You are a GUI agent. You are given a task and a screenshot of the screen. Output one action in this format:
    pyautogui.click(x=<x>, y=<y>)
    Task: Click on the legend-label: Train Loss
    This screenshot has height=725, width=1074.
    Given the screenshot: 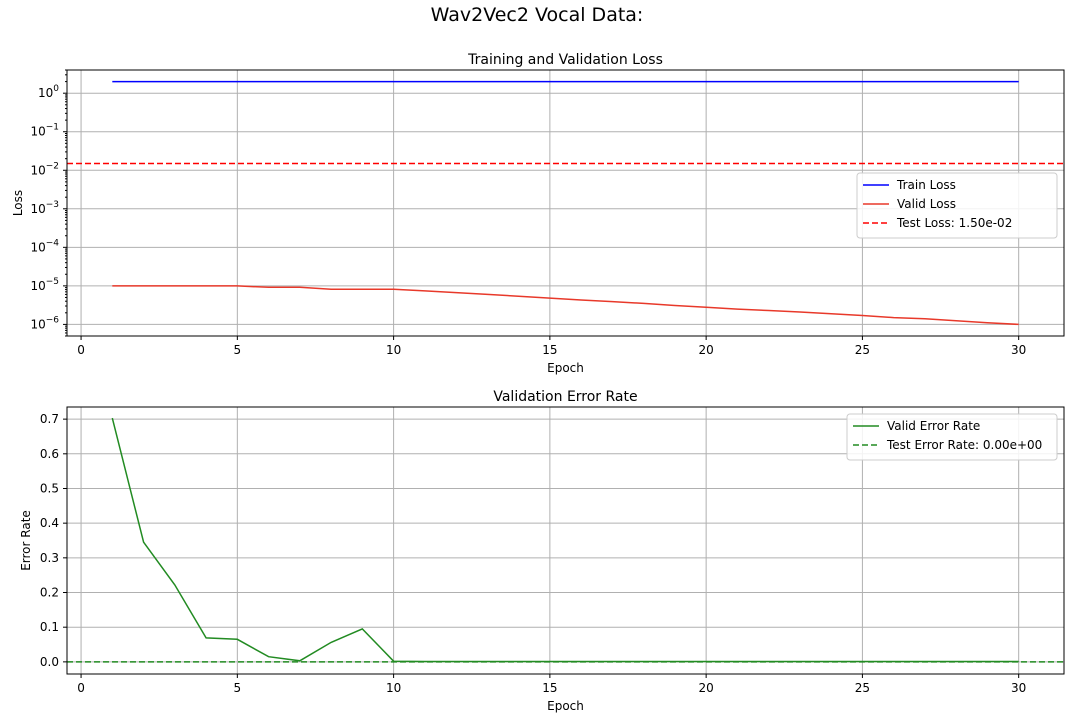 What is the action you would take?
    pyautogui.click(x=926, y=185)
    